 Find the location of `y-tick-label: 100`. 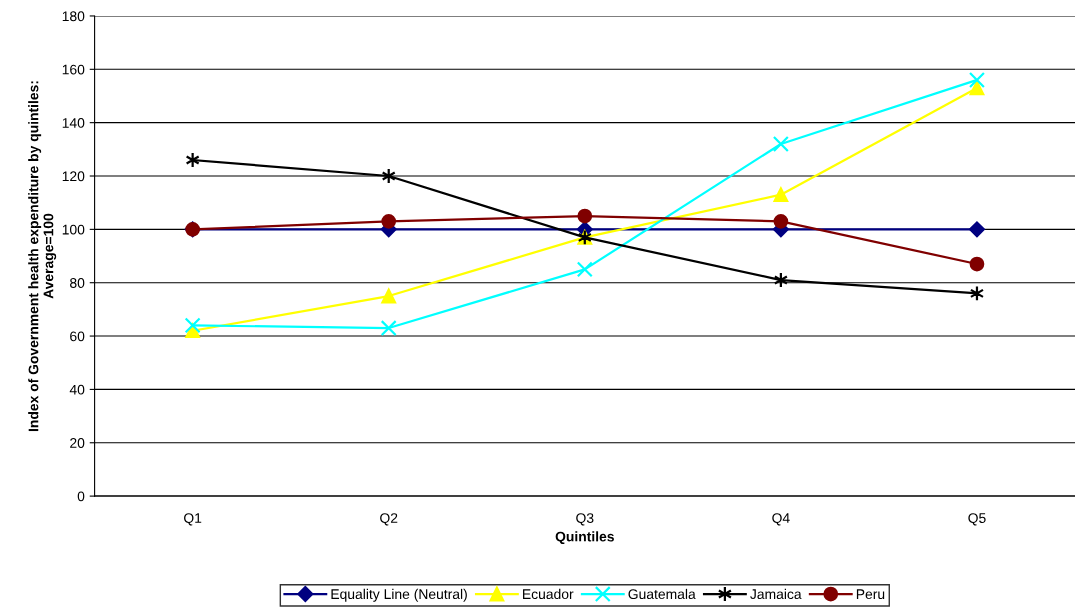

y-tick-label: 100 is located at coordinates (73, 229).